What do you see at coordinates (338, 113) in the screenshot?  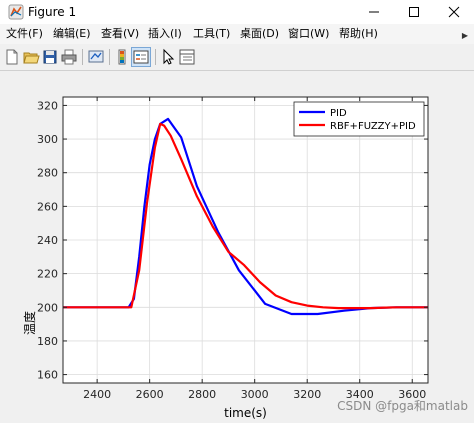 I see `legend-label: PID` at bounding box center [338, 113].